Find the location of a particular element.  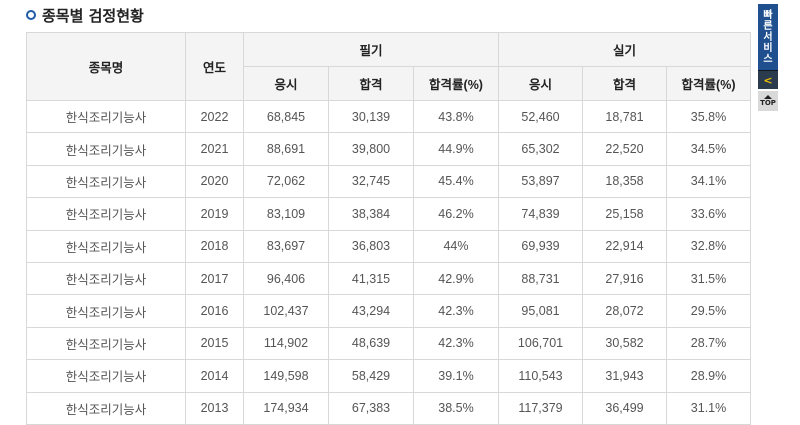

cell-year: 2018 is located at coordinates (214, 246).